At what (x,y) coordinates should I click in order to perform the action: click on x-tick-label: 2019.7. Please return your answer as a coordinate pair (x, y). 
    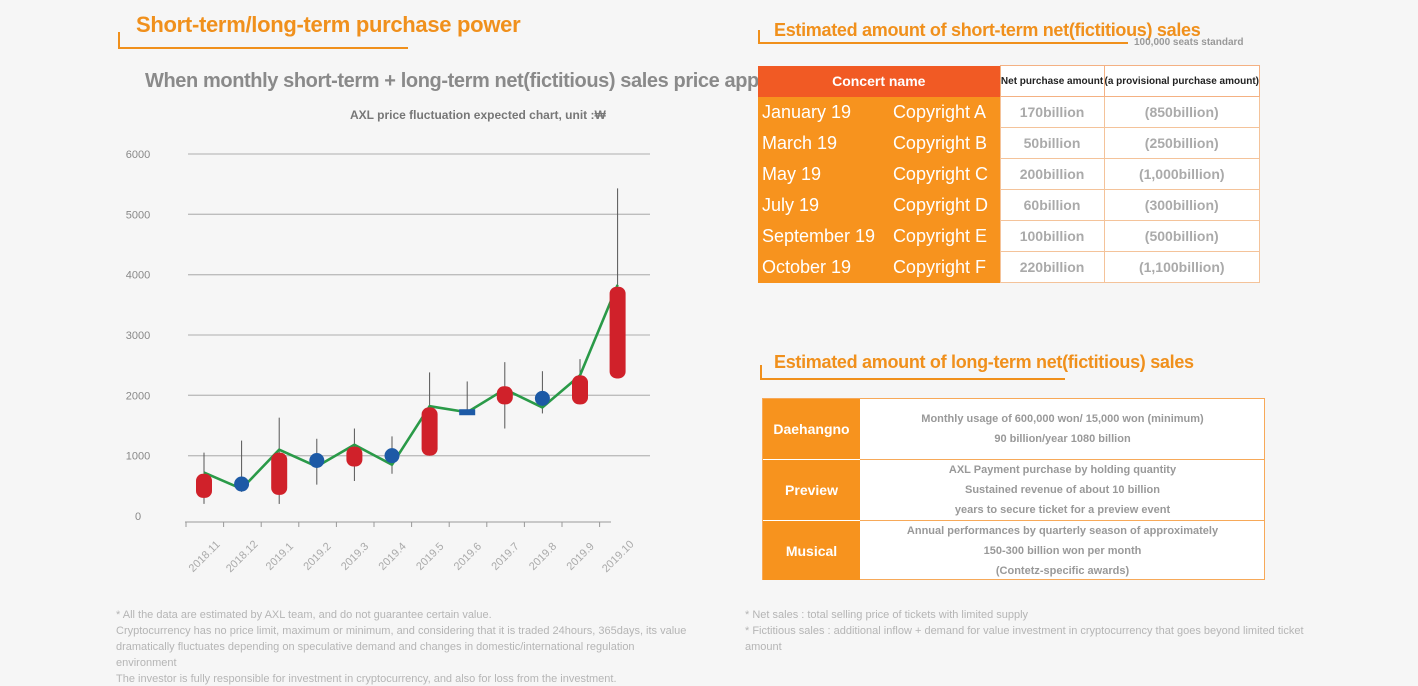
    Looking at the image, I should click on (505, 557).